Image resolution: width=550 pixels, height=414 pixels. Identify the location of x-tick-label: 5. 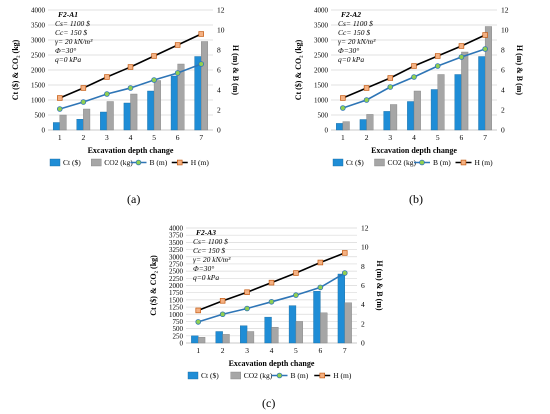
(438, 137).